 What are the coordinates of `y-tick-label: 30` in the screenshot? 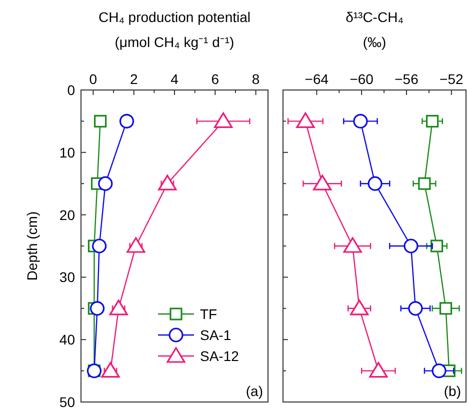 It's located at (67, 277).